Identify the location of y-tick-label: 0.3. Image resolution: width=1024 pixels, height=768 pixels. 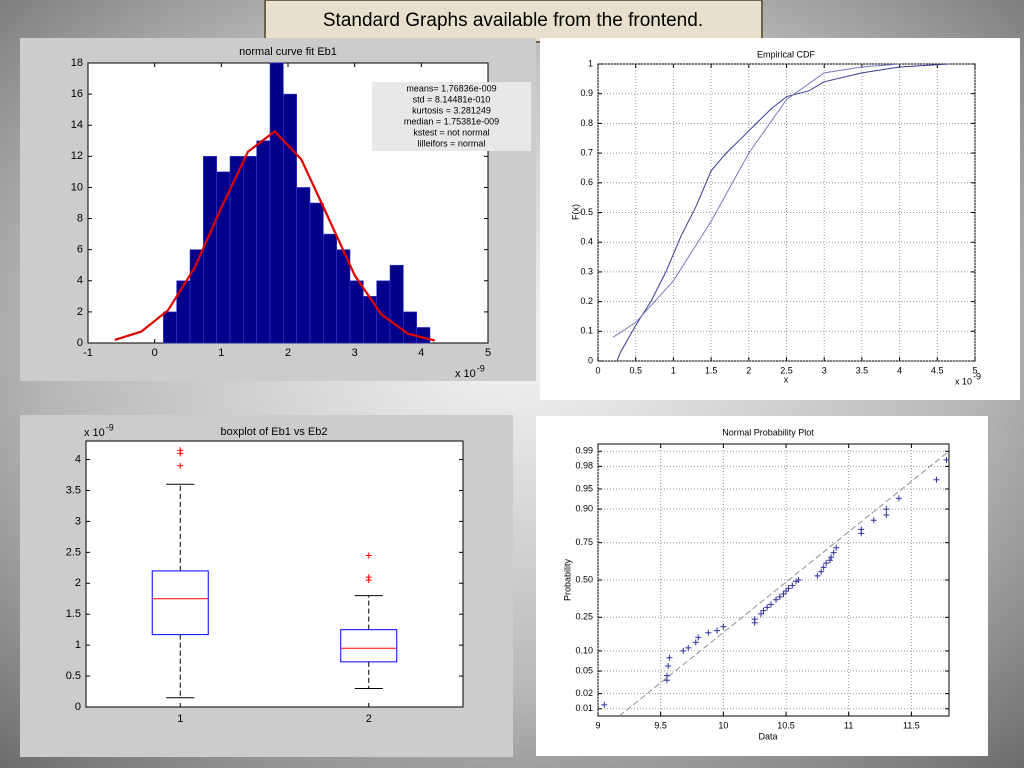
(586, 271).